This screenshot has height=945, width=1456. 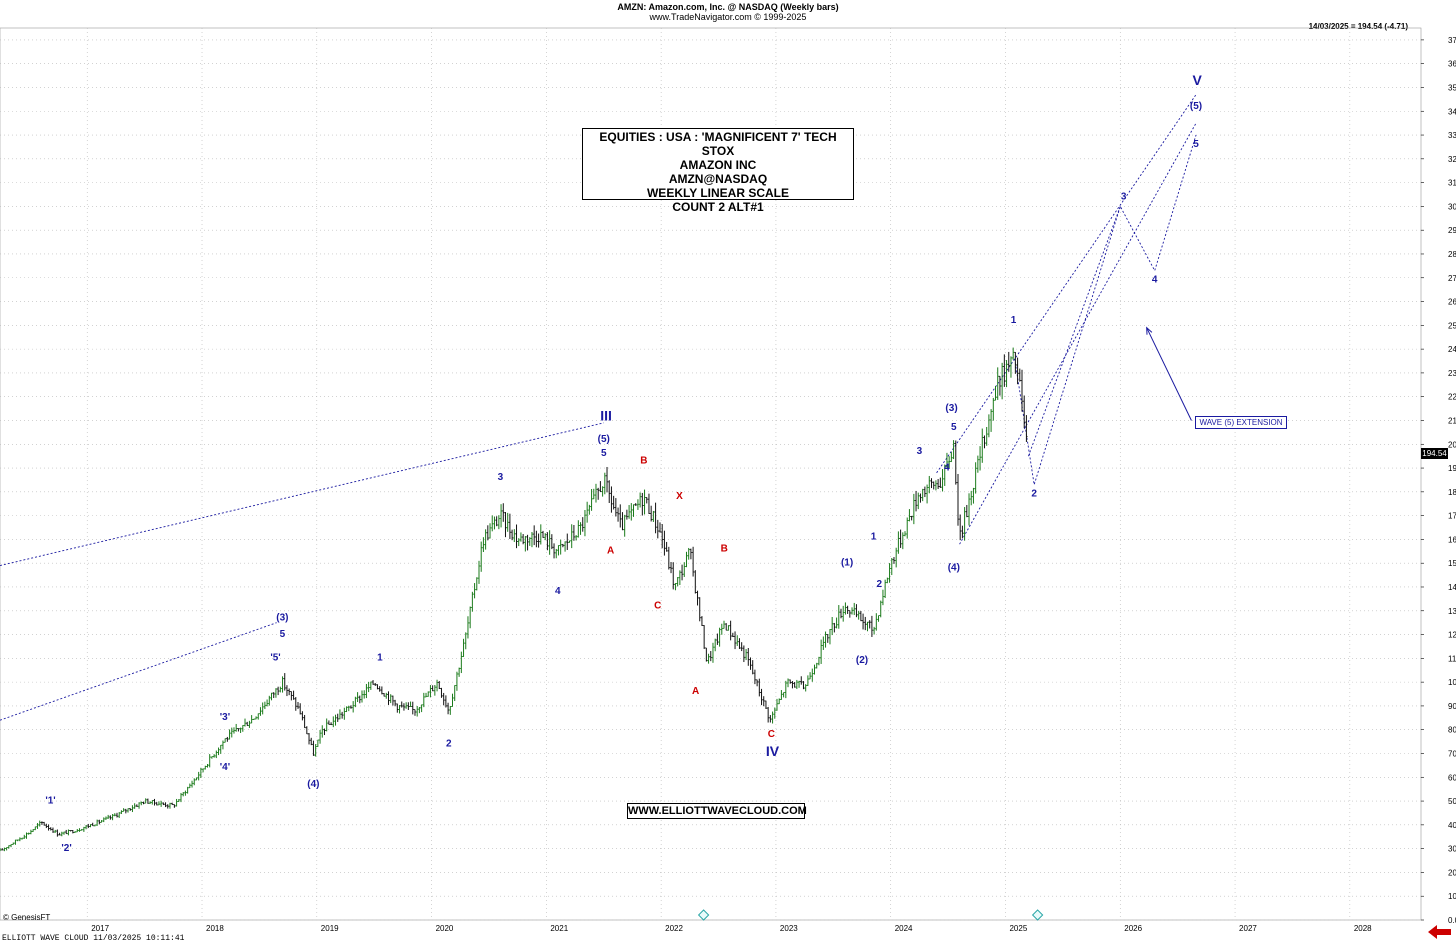 I want to click on y-tick-label: 360.00, so click(x=1452, y=64).